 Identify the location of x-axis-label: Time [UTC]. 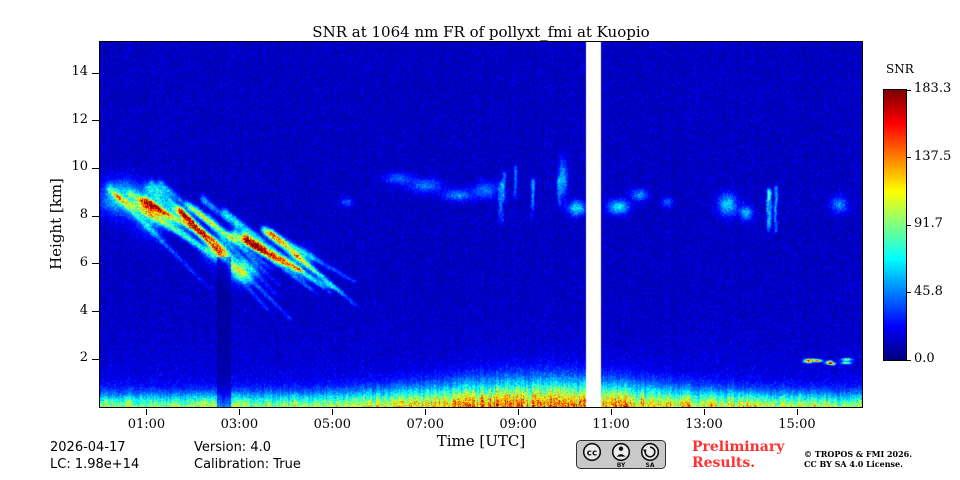
(481, 441).